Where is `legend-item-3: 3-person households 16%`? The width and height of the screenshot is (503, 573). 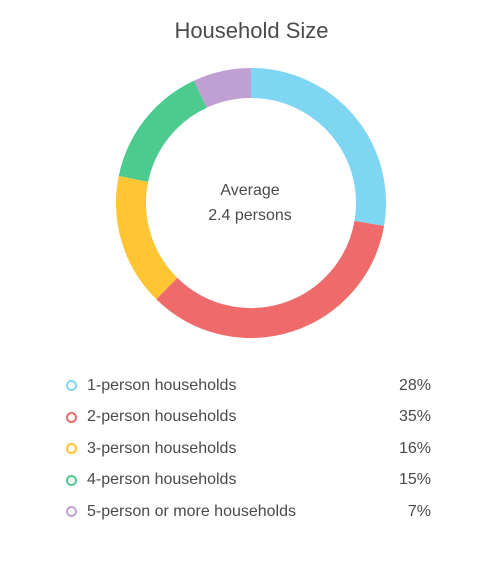 legend-item-3: 3-person households 16% is located at coordinates (248, 449).